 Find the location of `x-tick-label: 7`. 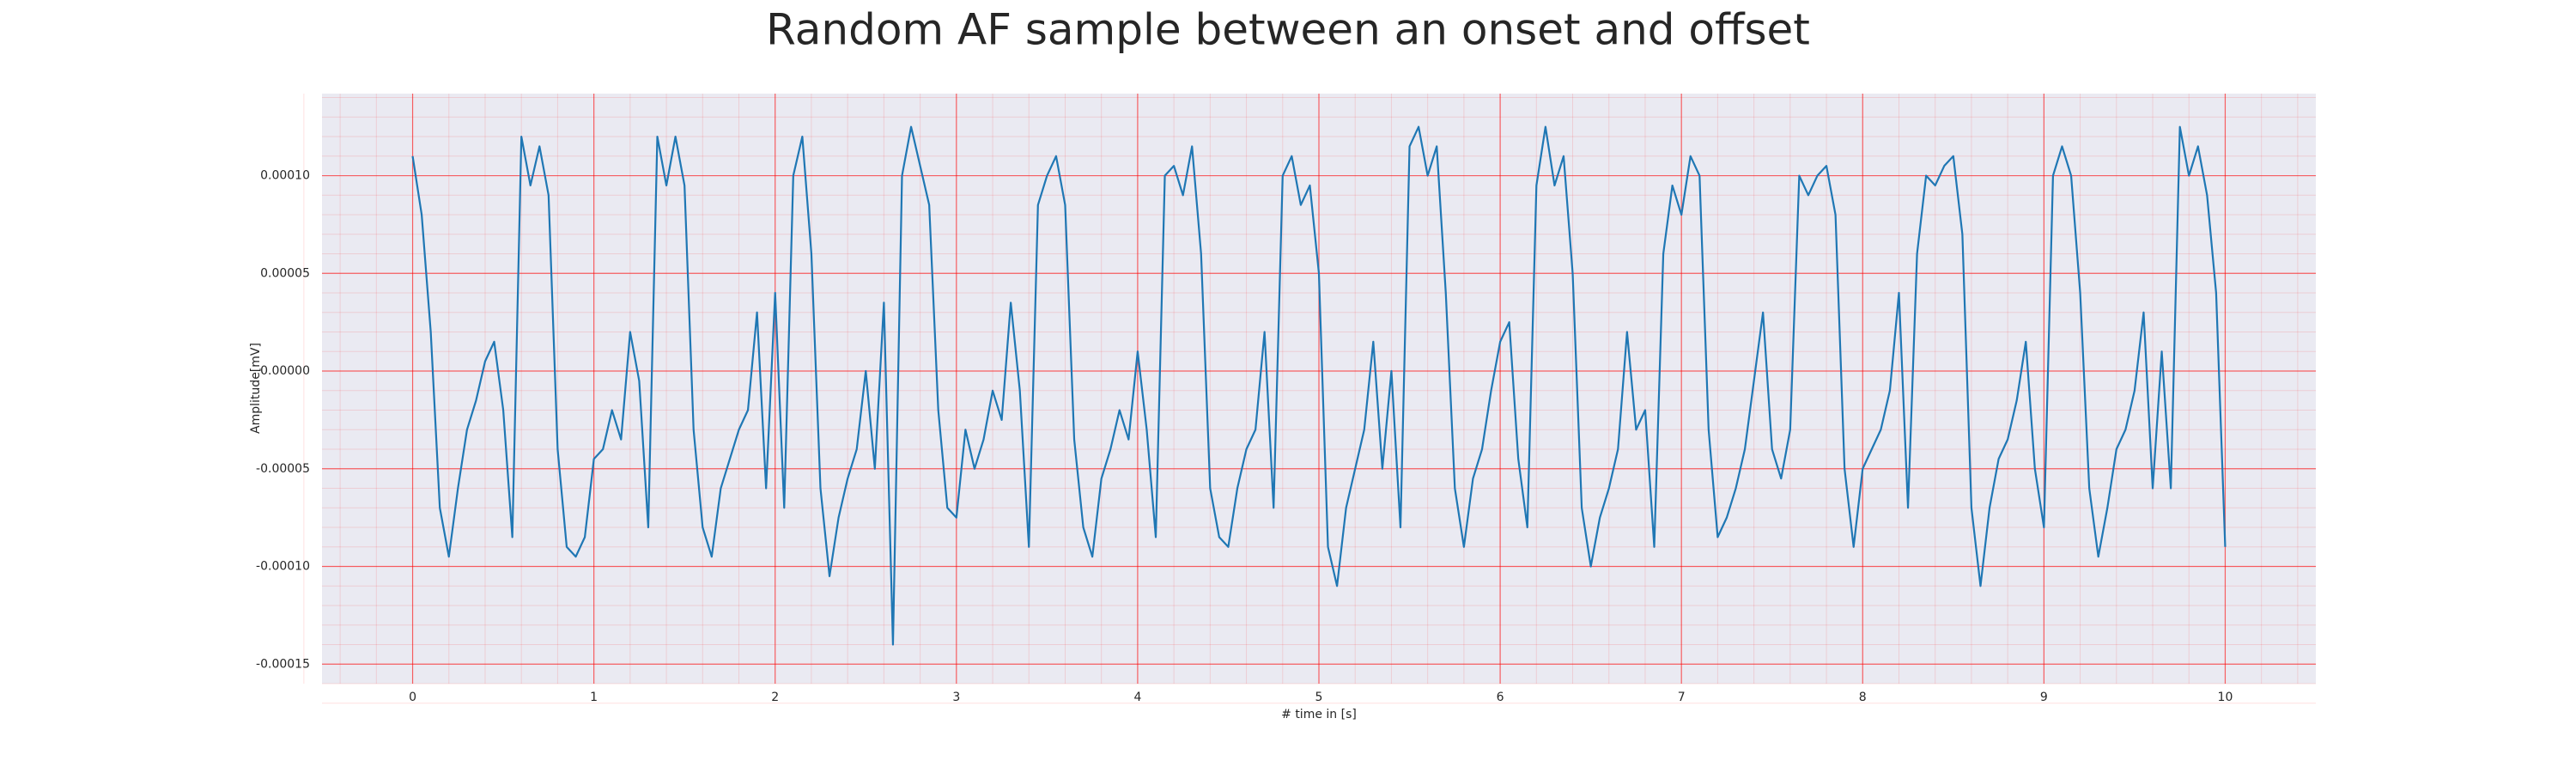

x-tick-label: 7 is located at coordinates (1682, 697).